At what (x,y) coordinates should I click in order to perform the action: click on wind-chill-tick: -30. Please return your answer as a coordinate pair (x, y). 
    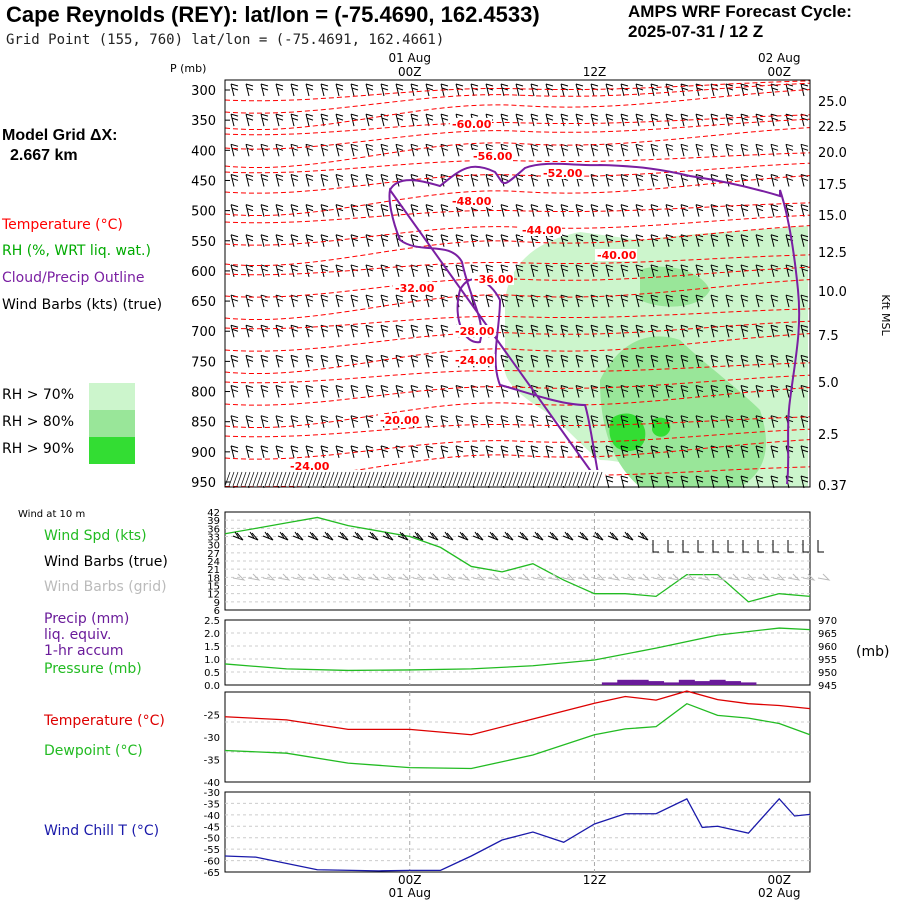
    Looking at the image, I should click on (212, 793).